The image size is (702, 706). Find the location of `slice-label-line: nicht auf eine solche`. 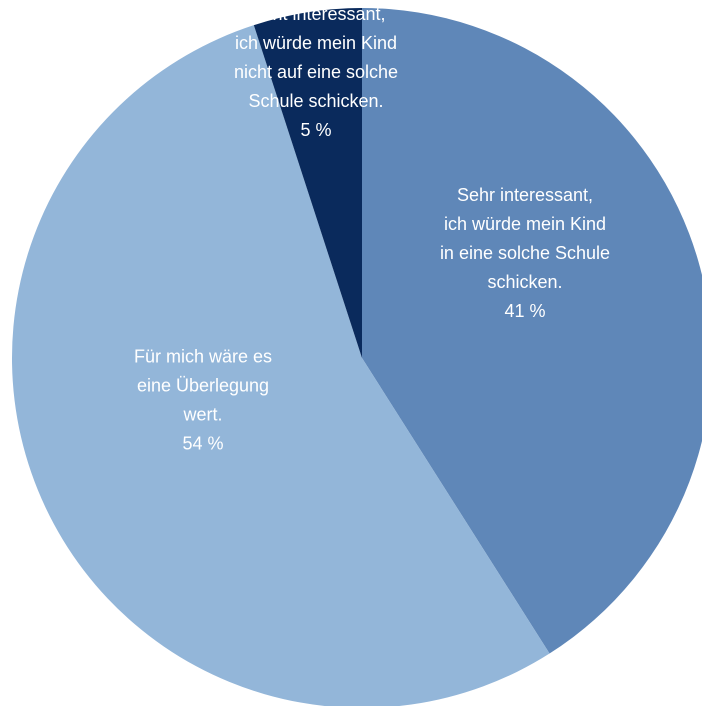

slice-label-line: nicht auf eine solche is located at coordinates (316, 72).